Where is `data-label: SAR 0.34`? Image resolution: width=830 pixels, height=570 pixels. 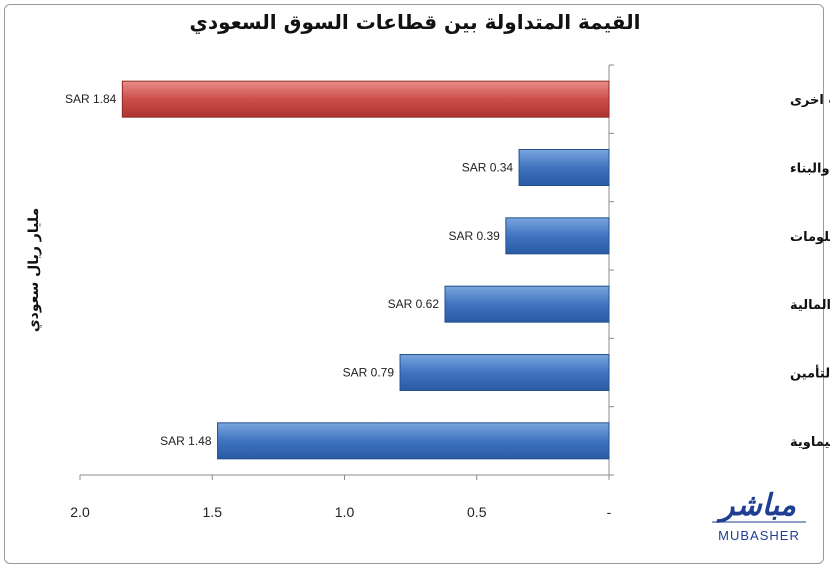
data-label: SAR 0.34 is located at coordinates (488, 168).